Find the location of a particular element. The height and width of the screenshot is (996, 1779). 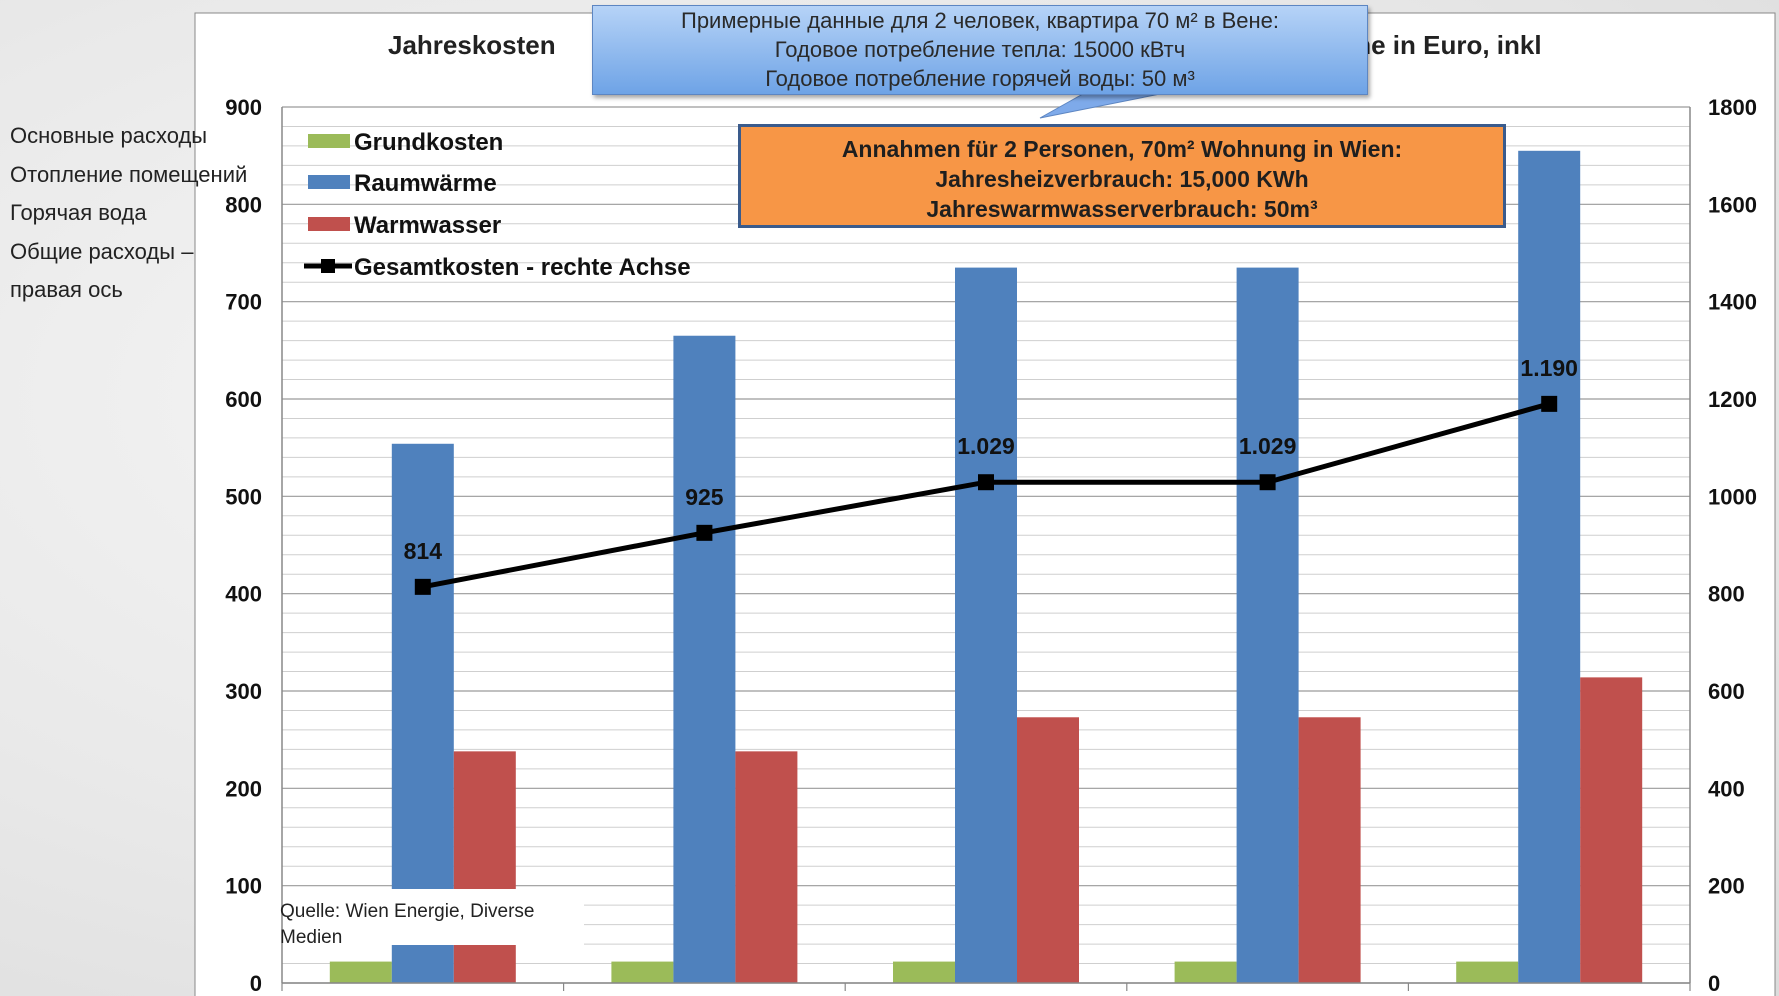

callout-line-2: Годовое потребление тепла: 15000 кВтч is located at coordinates (980, 49).